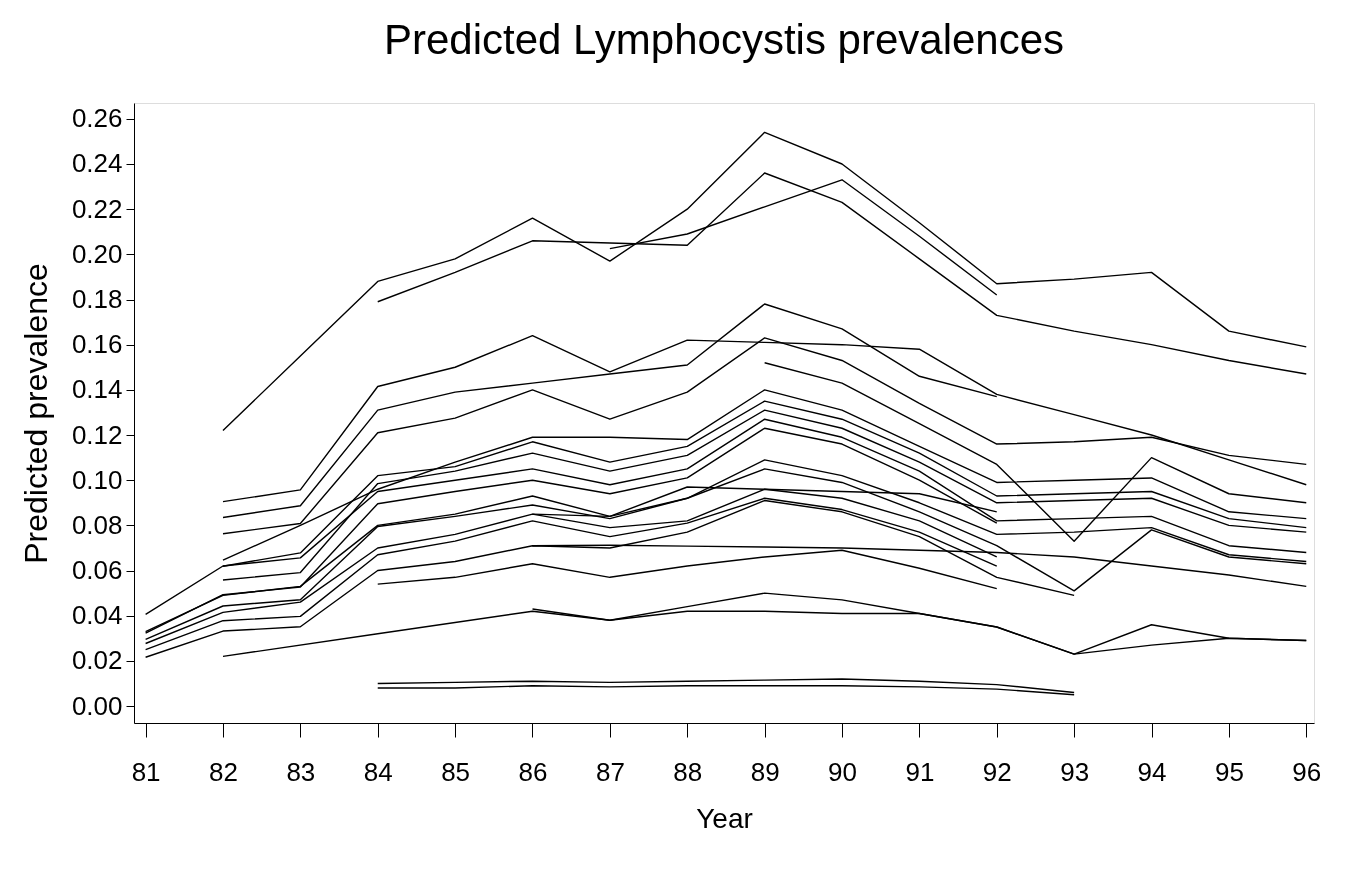  Describe the element at coordinates (97, 253) in the screenshot. I see `y-tick-label: 0.20` at that location.